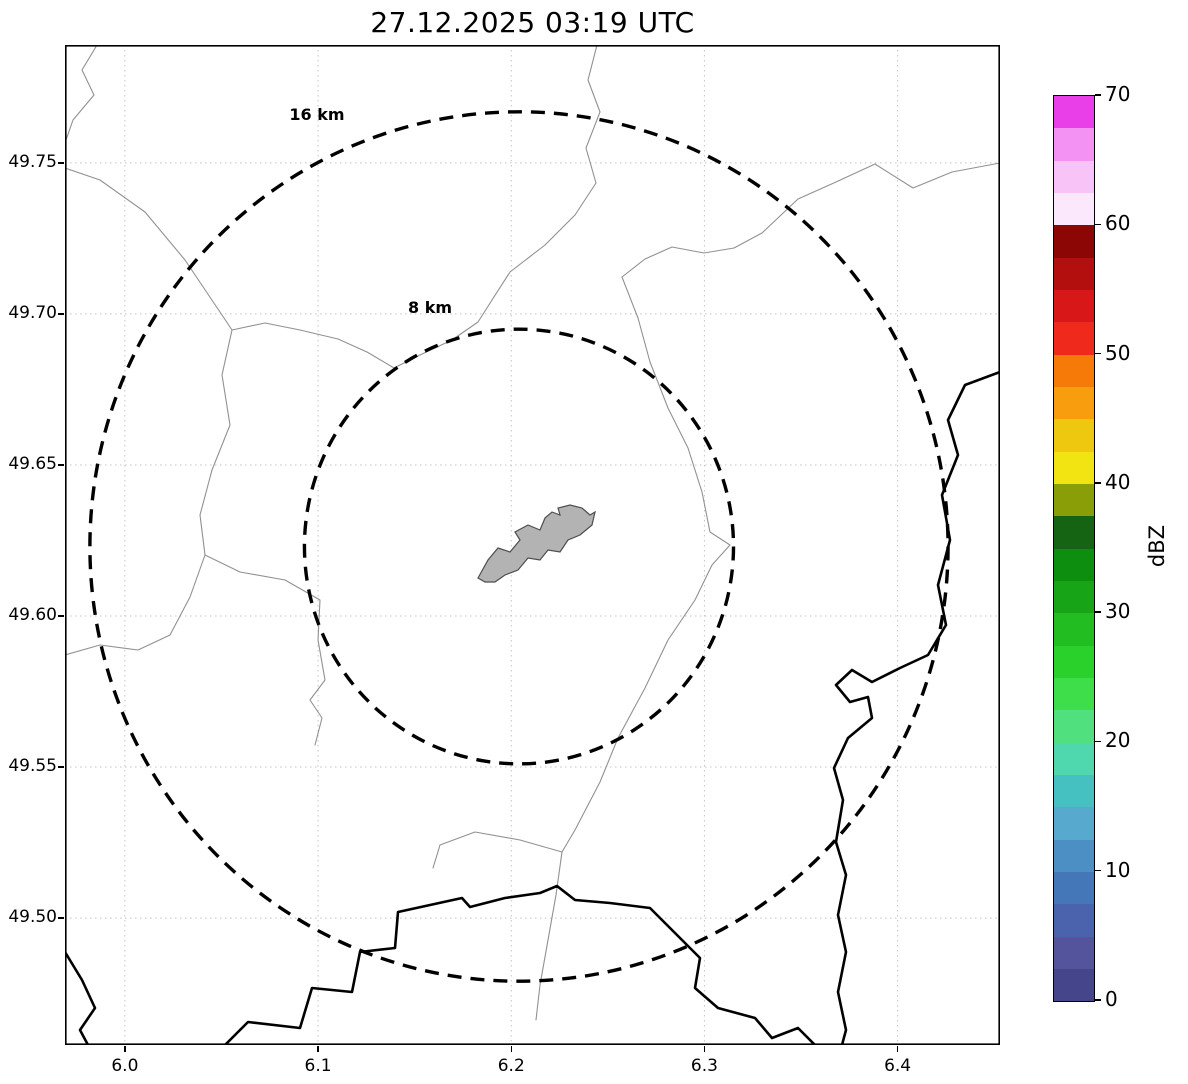 This screenshot has width=1188, height=1084. I want to click on colorbar, so click(1074, 548).